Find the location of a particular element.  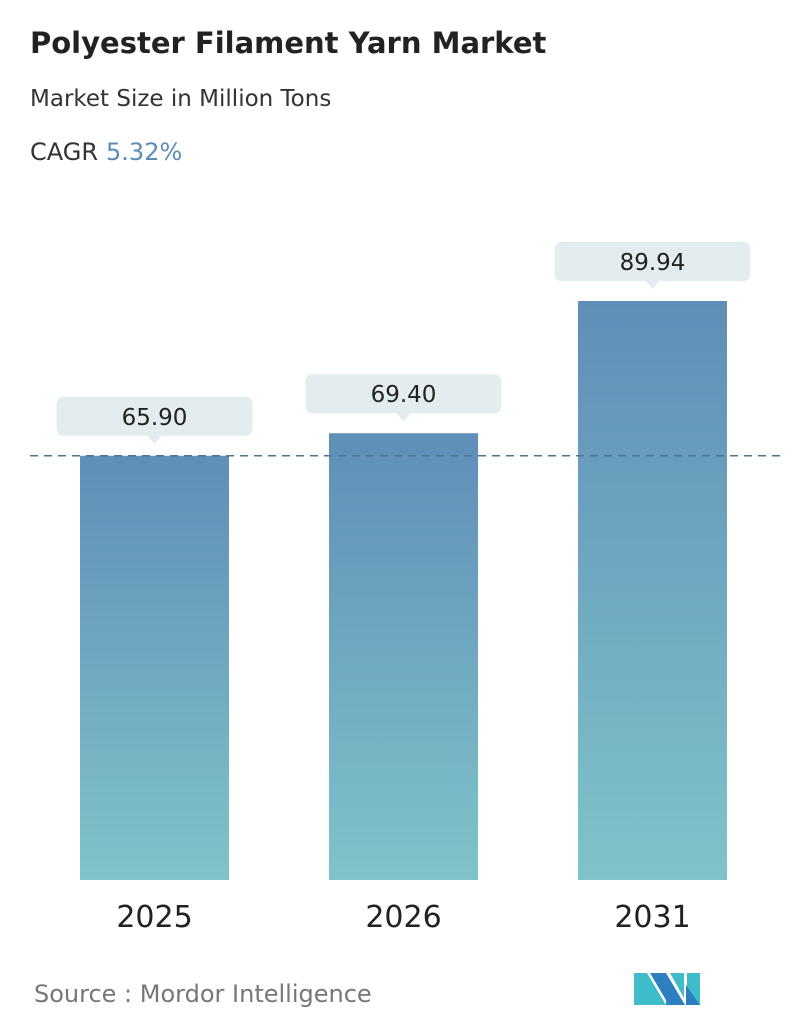

cagr-label: CAGR is located at coordinates (64, 152).